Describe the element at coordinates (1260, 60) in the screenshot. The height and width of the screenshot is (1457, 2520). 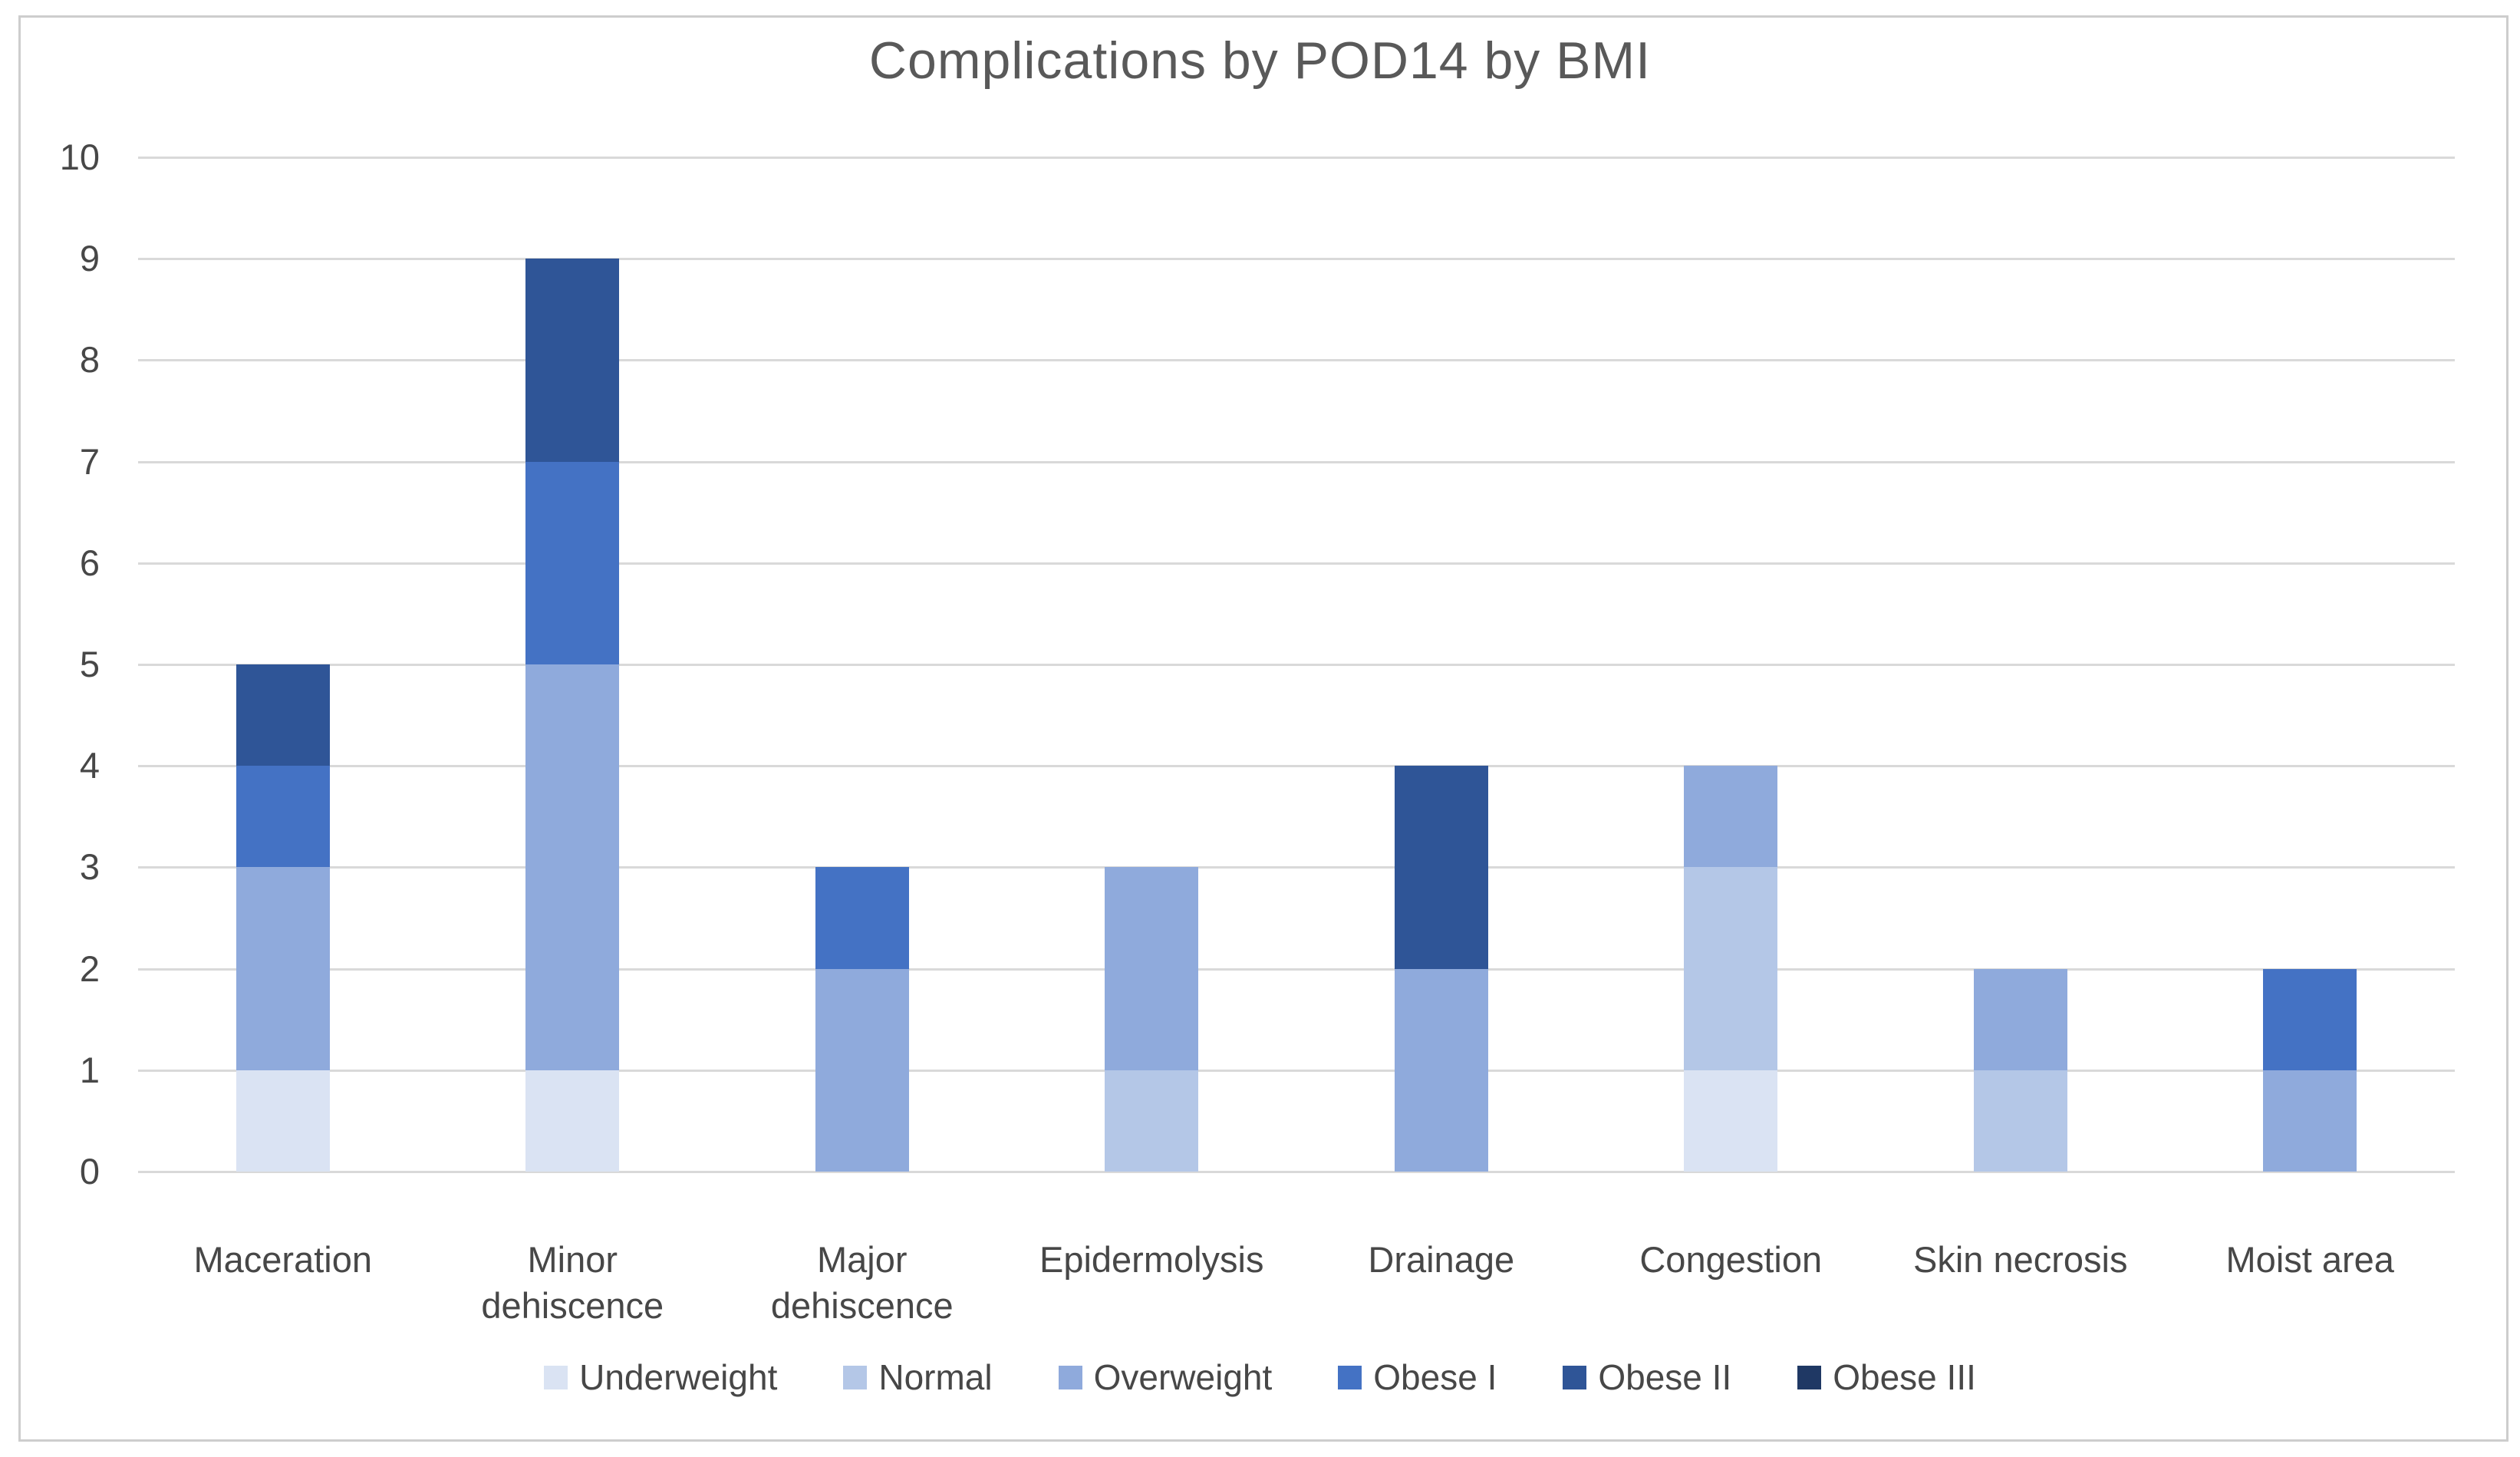
I see `chart-title: Complications by POD14 by BMI` at that location.